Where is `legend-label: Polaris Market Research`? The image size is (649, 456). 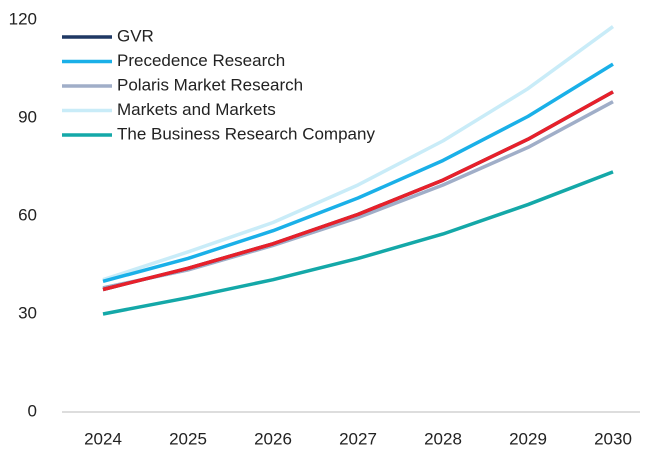 legend-label: Polaris Market Research is located at coordinates (210, 84).